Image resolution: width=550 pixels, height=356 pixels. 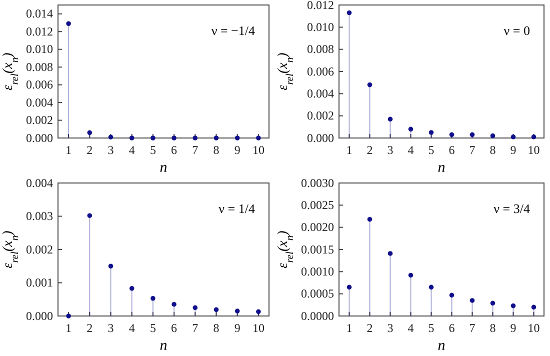 I want to click on y-tick-label: 0.0020, so click(x=317, y=227).